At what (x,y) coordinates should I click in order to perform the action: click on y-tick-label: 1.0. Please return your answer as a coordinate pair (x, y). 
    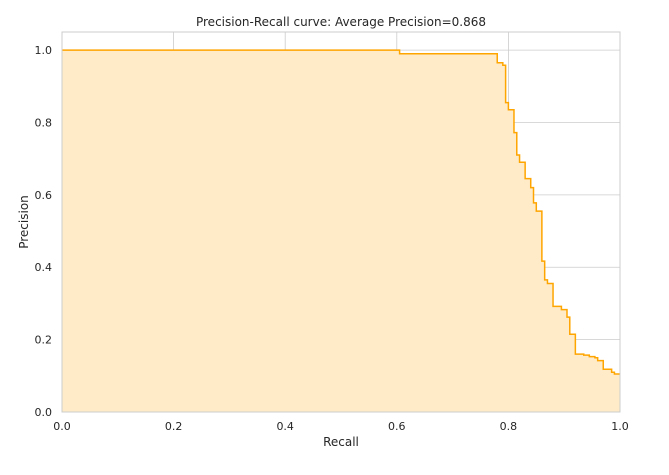
    Looking at the image, I should click on (44, 50).